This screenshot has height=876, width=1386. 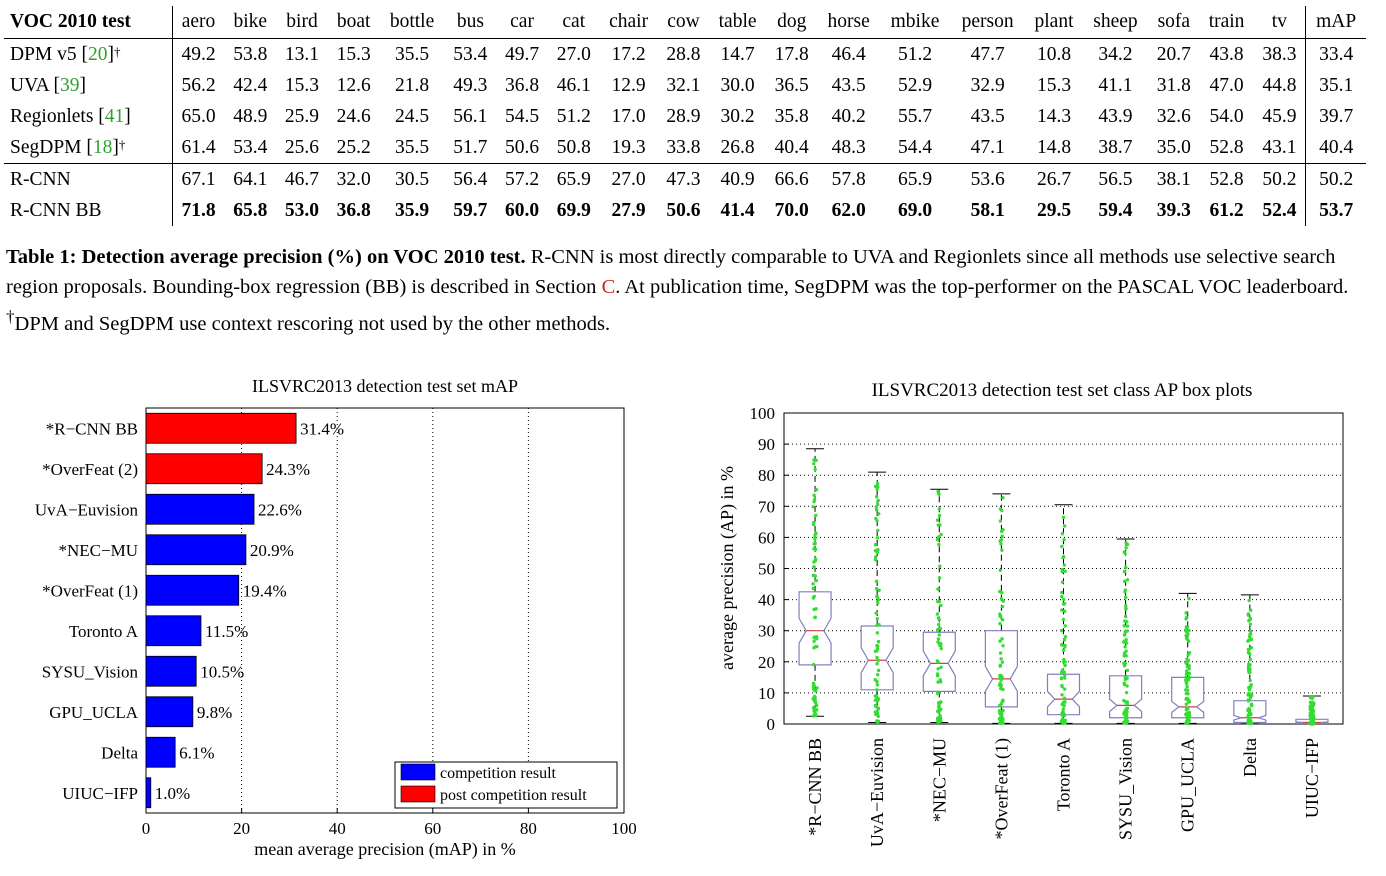 I want to click on table-cell: 19.3, so click(x=628, y=147).